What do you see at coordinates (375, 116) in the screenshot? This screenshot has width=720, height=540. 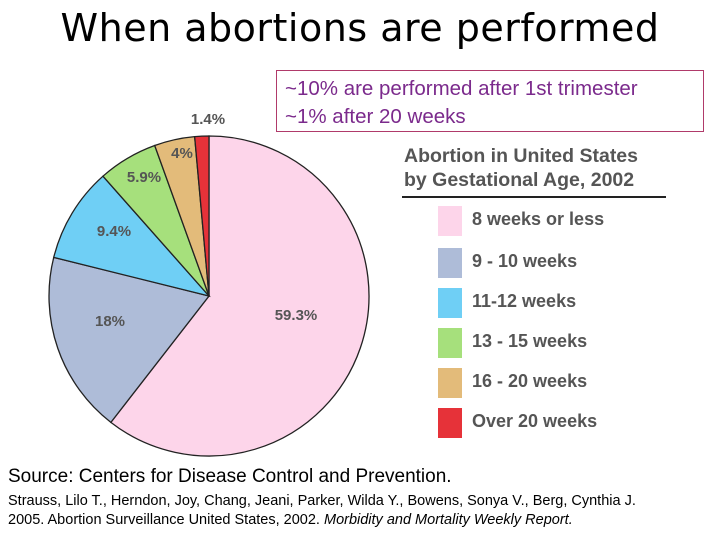 I see `note-line-20-weeks: ~1% after 20 weeks` at bounding box center [375, 116].